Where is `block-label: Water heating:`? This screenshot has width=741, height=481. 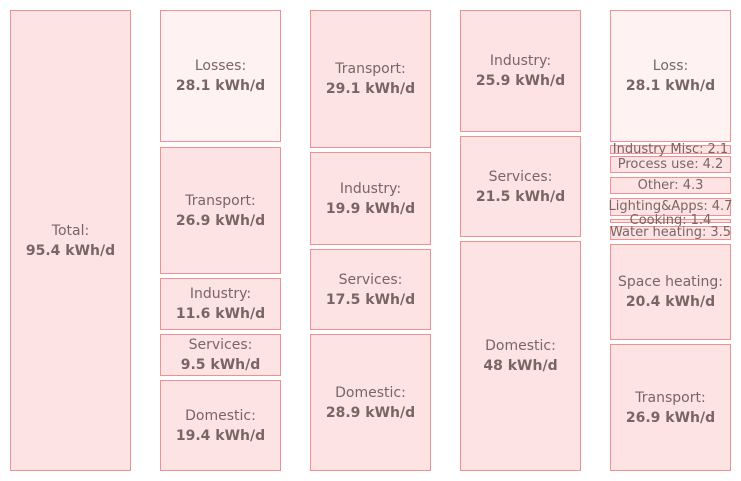 block-label: Water heating: is located at coordinates (658, 232).